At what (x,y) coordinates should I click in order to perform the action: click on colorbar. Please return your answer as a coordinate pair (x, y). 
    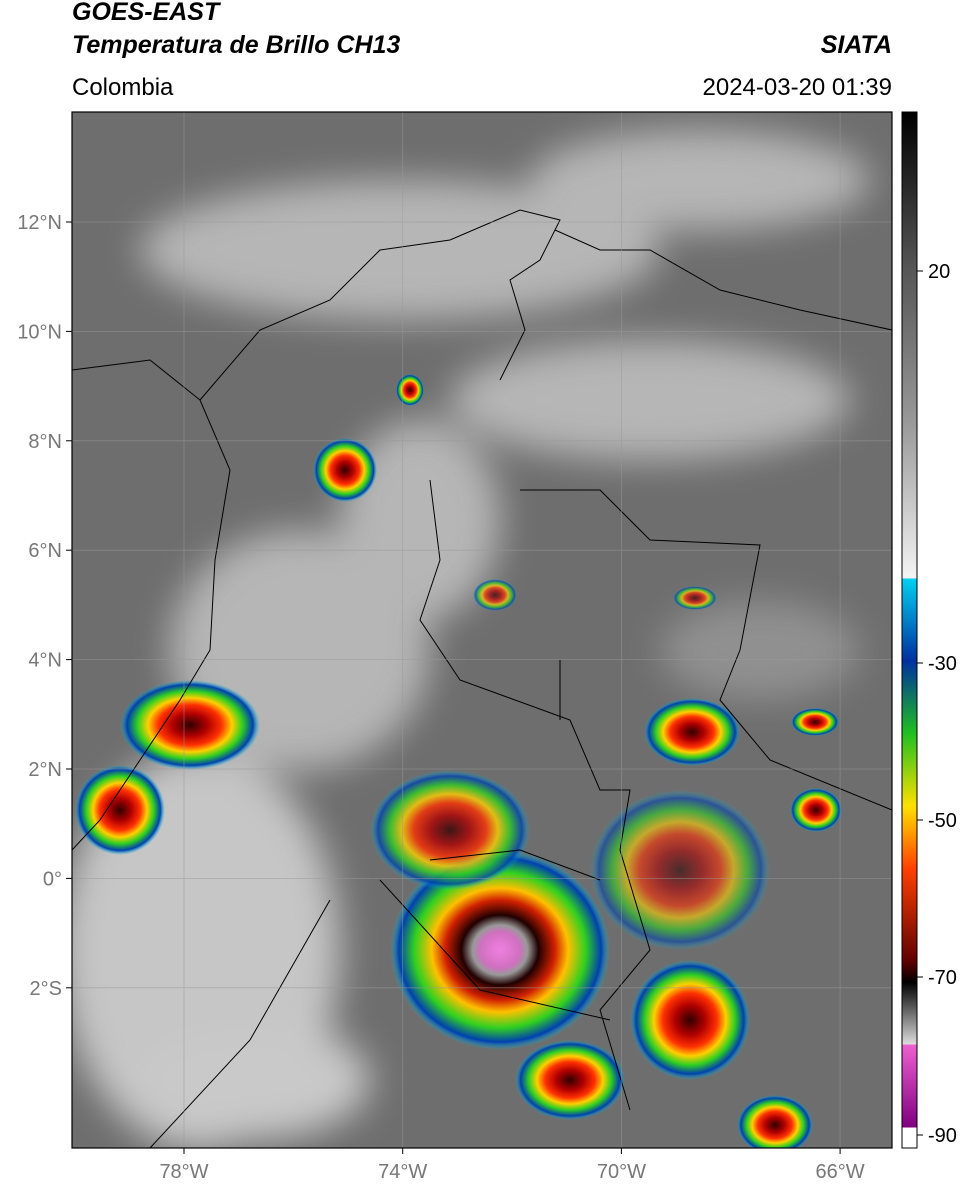
    Looking at the image, I should click on (909, 630).